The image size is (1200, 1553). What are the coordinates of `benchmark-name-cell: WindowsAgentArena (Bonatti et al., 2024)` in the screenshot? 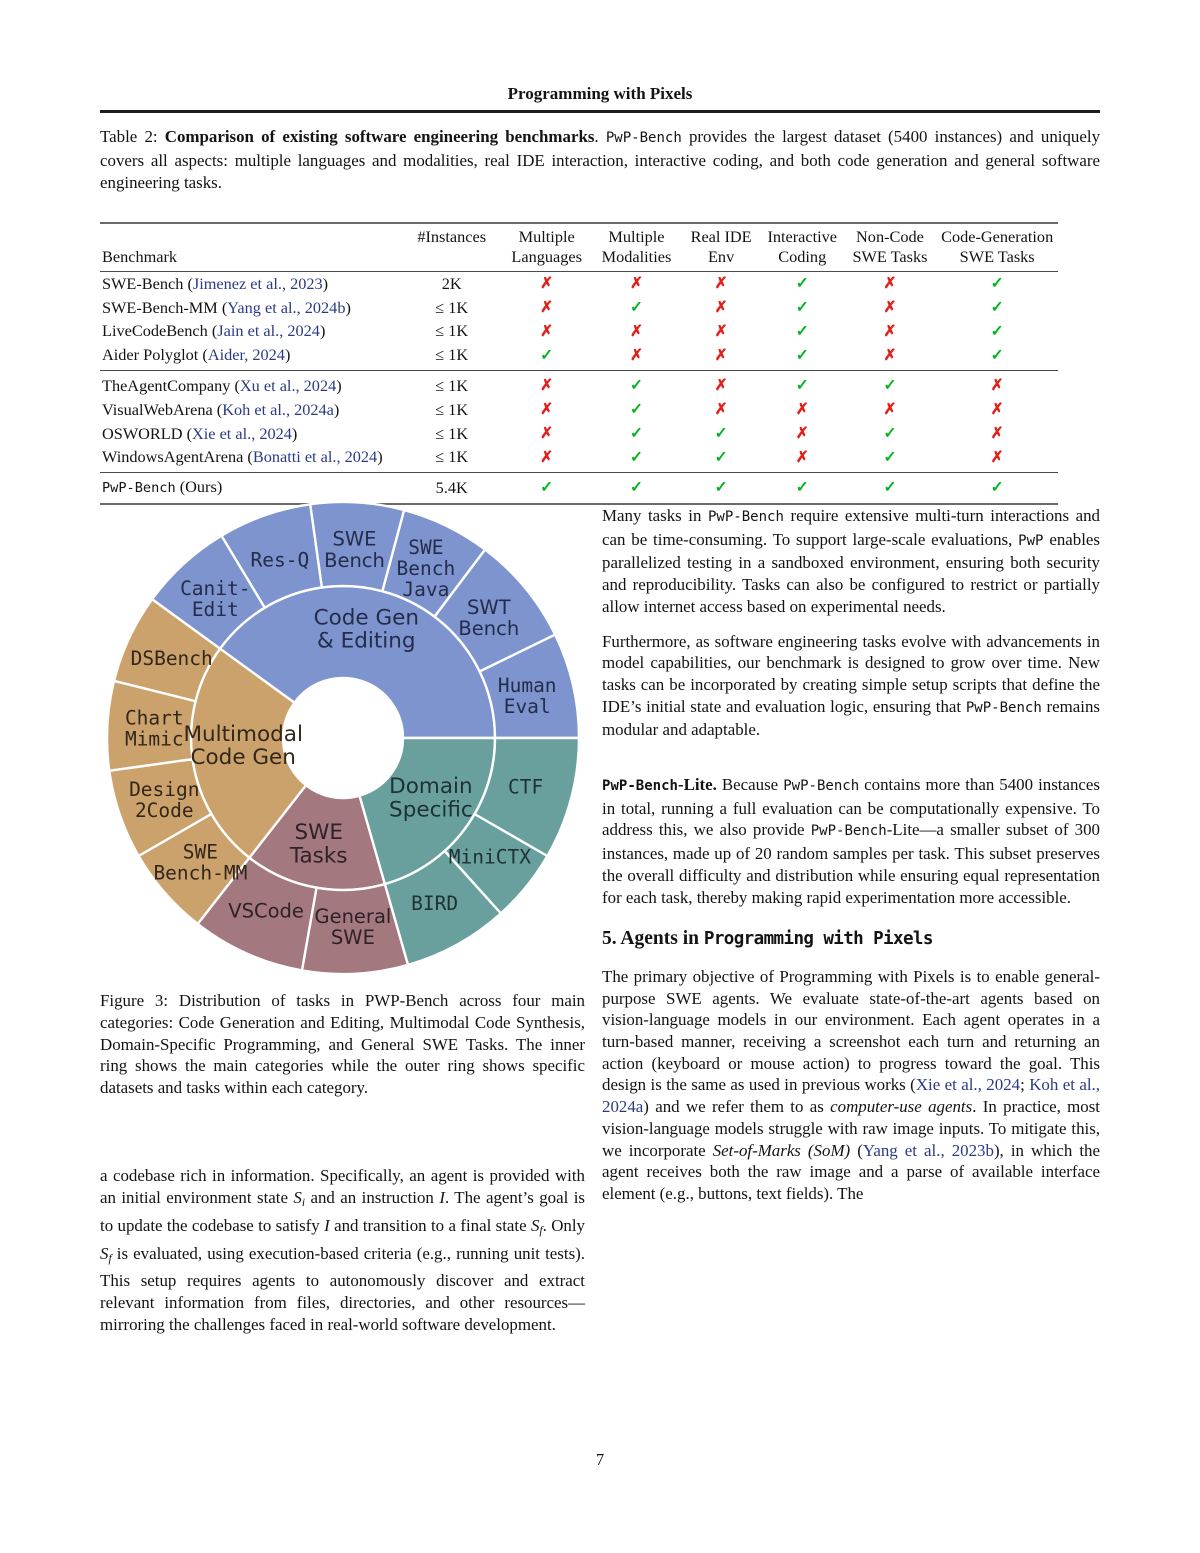 It's located at (242, 457).